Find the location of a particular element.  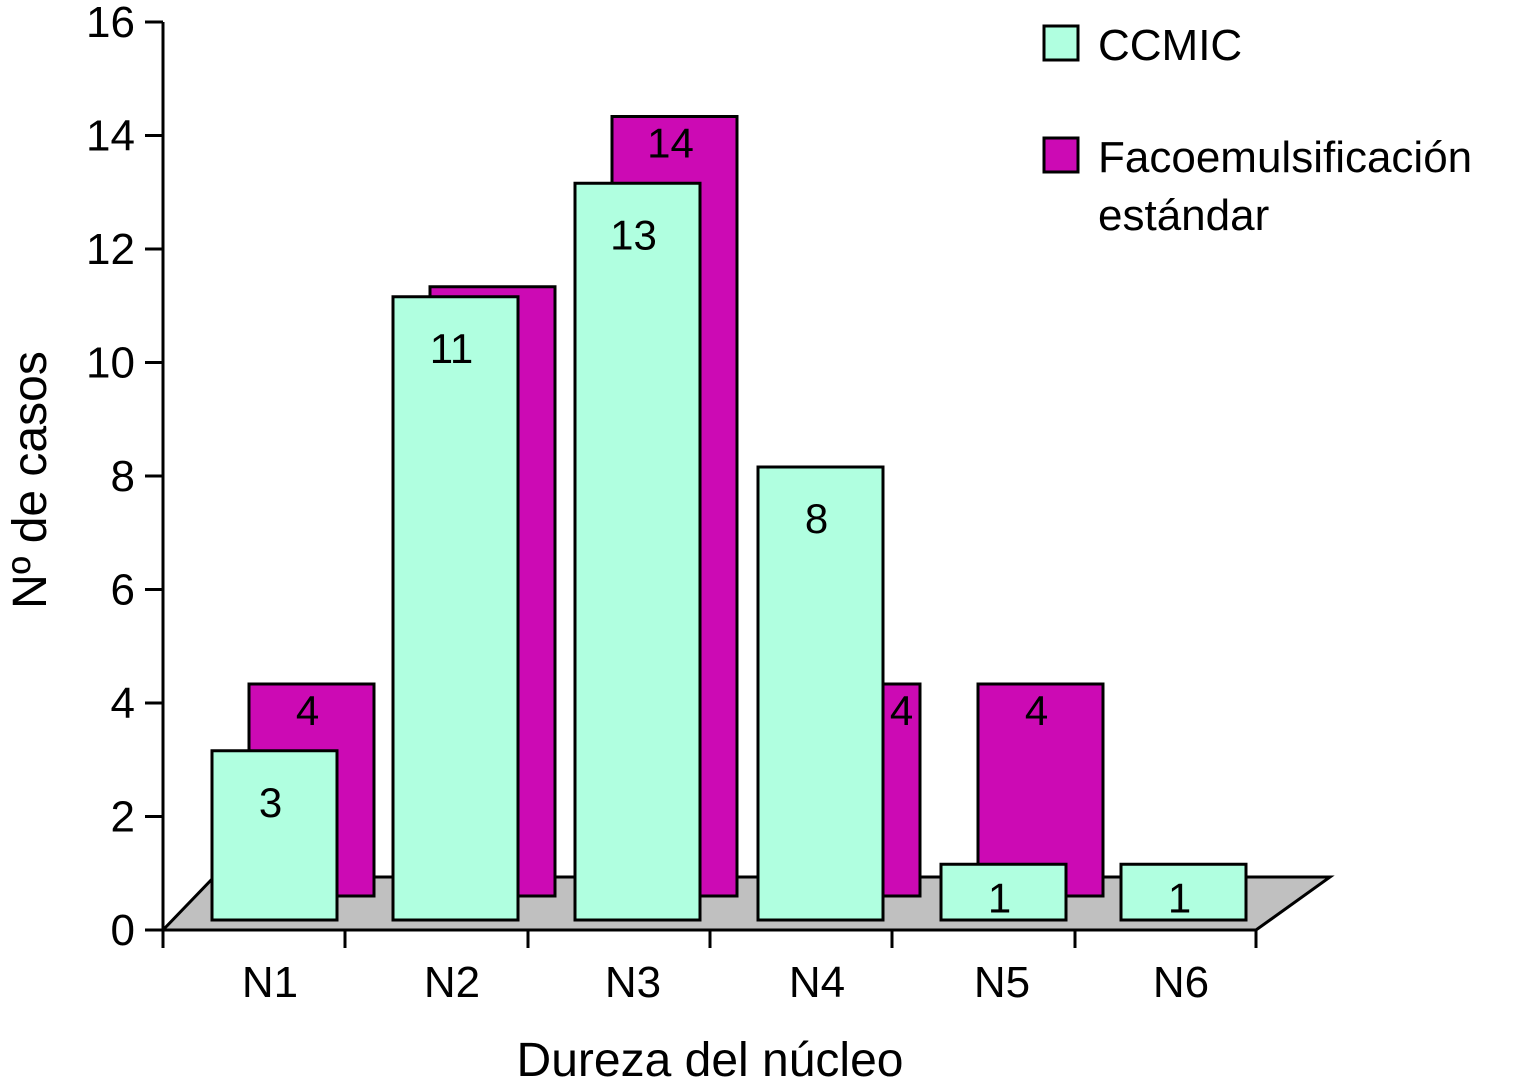

data-label-ccmic-n6: 1 is located at coordinates (1179, 897).